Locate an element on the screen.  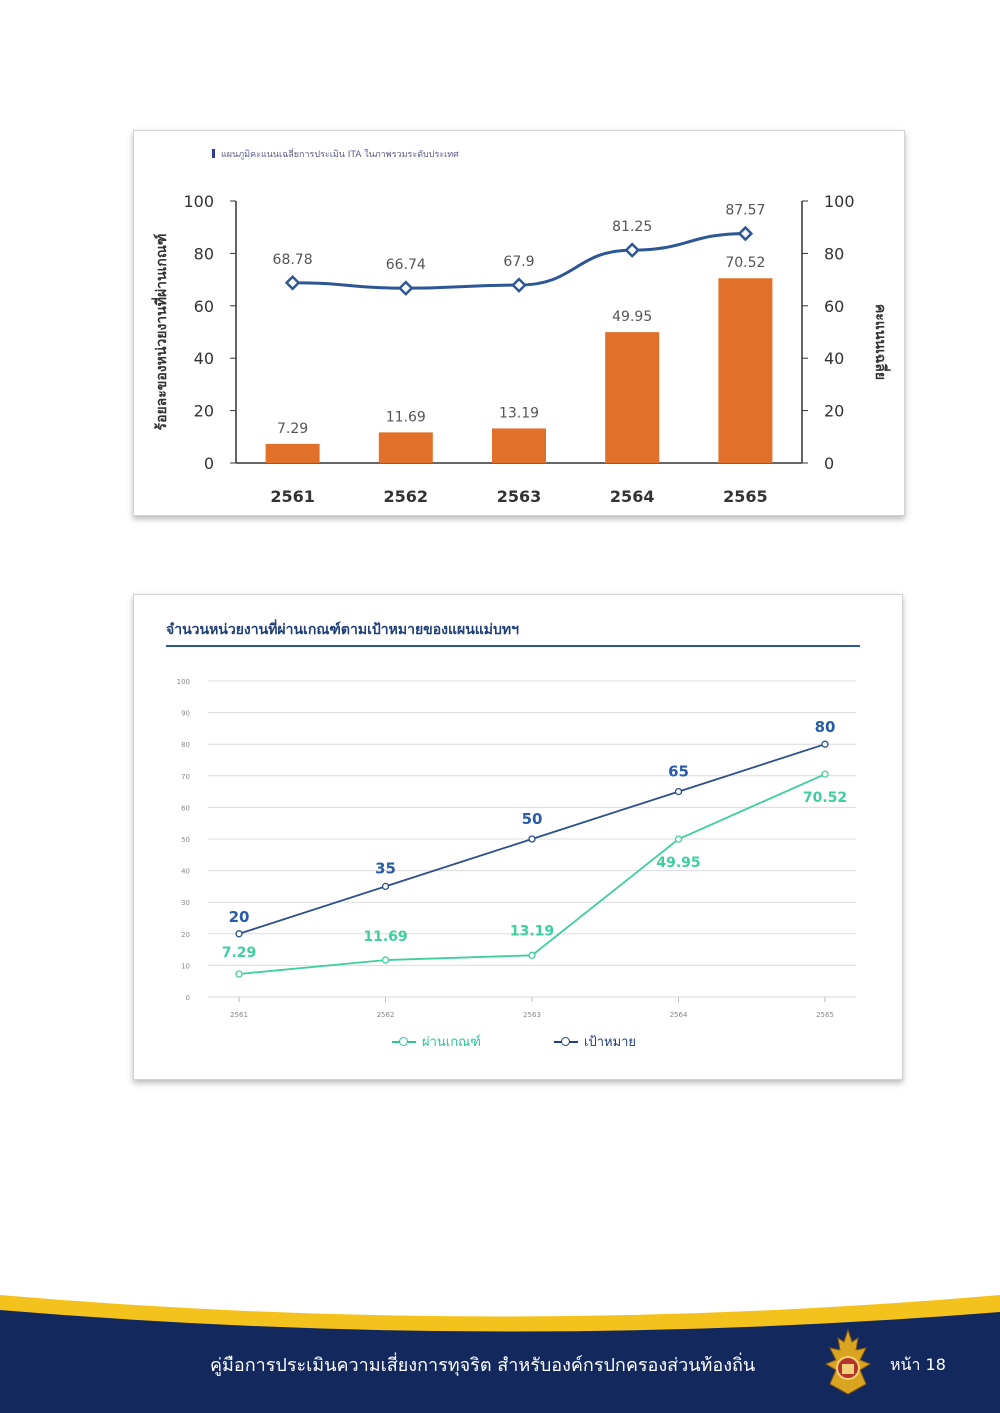
target-value-label: 35 is located at coordinates (385, 868).